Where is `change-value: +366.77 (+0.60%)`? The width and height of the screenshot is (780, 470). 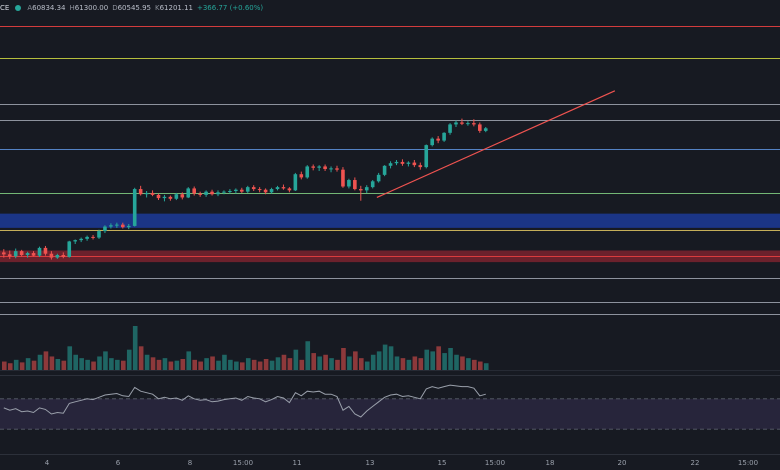
change-value: +366.77 (+0.60%) is located at coordinates (230, 8).